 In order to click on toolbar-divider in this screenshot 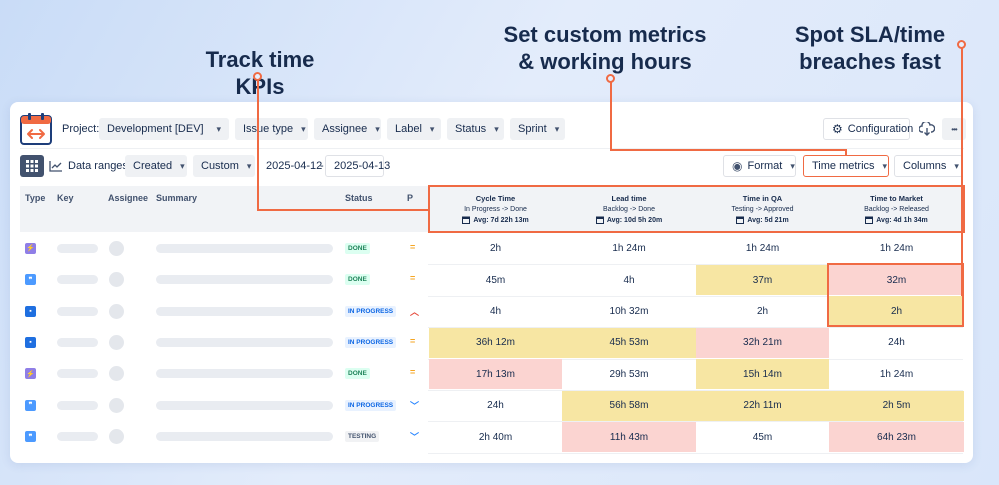, I will do `click(492, 148)`.